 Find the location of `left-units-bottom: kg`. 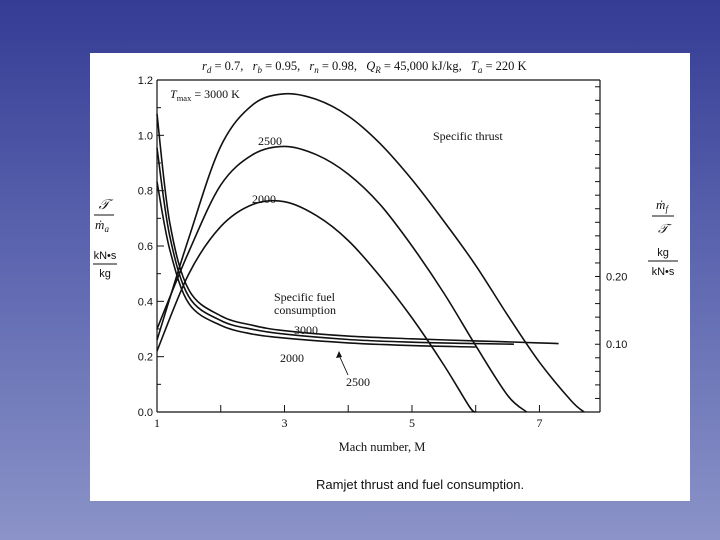

left-units-bottom: kg is located at coordinates (105, 274).